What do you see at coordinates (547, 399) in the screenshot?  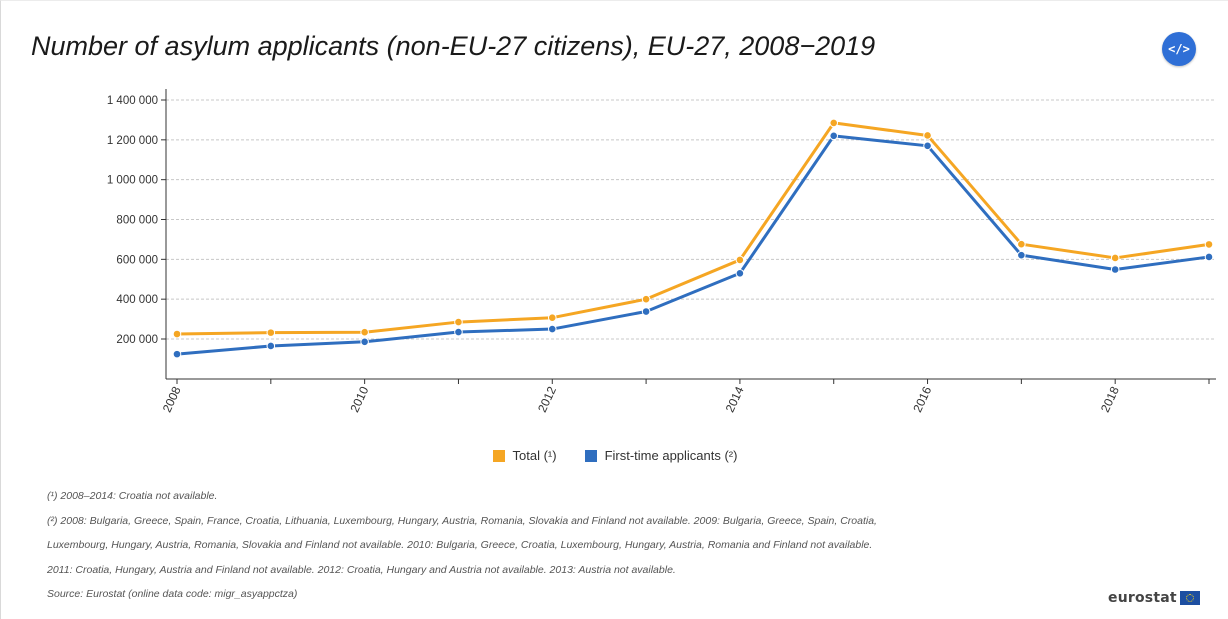 I see `x-tick-label: 2012` at bounding box center [547, 399].